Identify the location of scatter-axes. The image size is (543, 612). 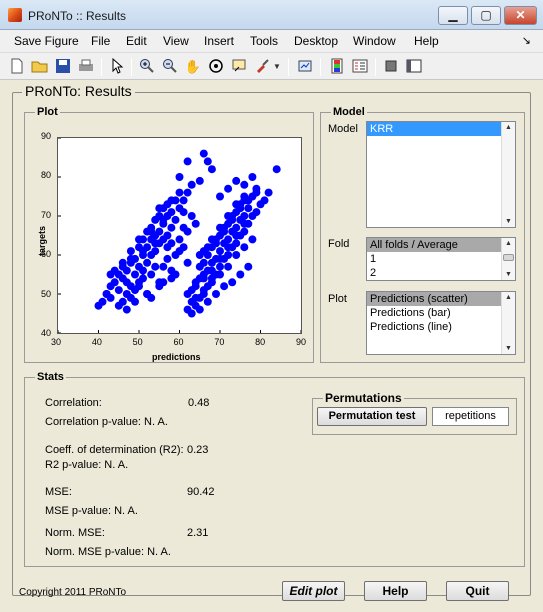
(179, 235).